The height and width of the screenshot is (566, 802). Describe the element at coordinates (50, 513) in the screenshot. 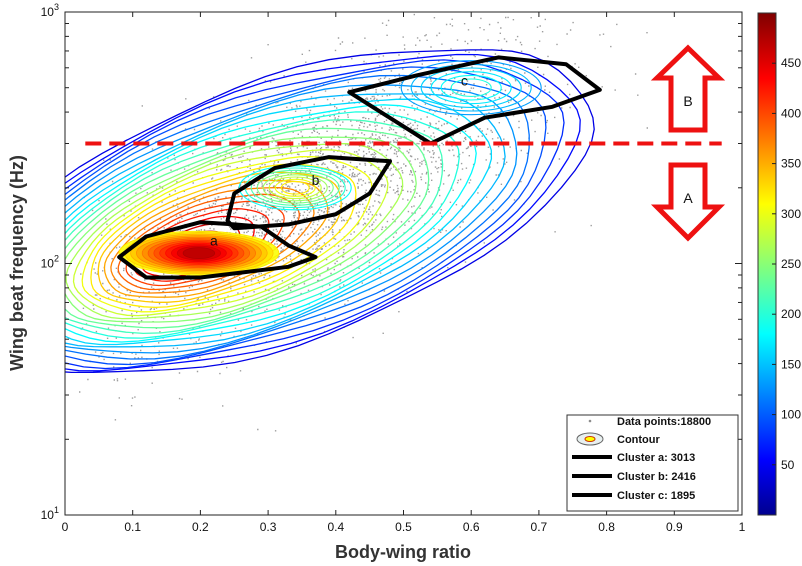

I see `y-tick-label: 10¹` at that location.